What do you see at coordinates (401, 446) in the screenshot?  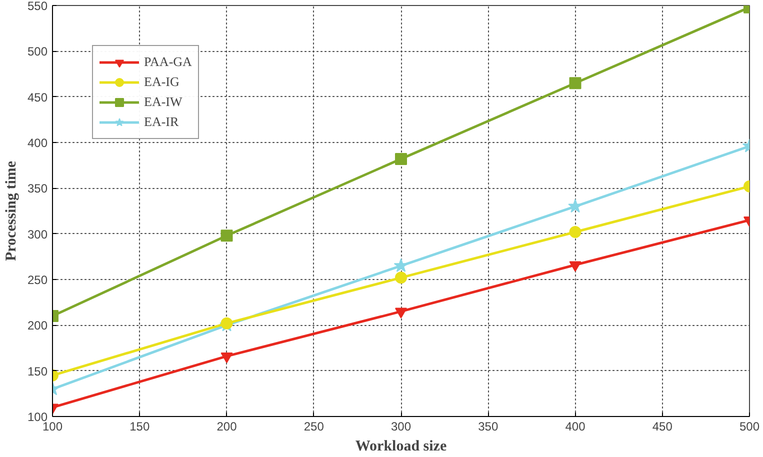 I see `x-axis-title: Workload size` at bounding box center [401, 446].